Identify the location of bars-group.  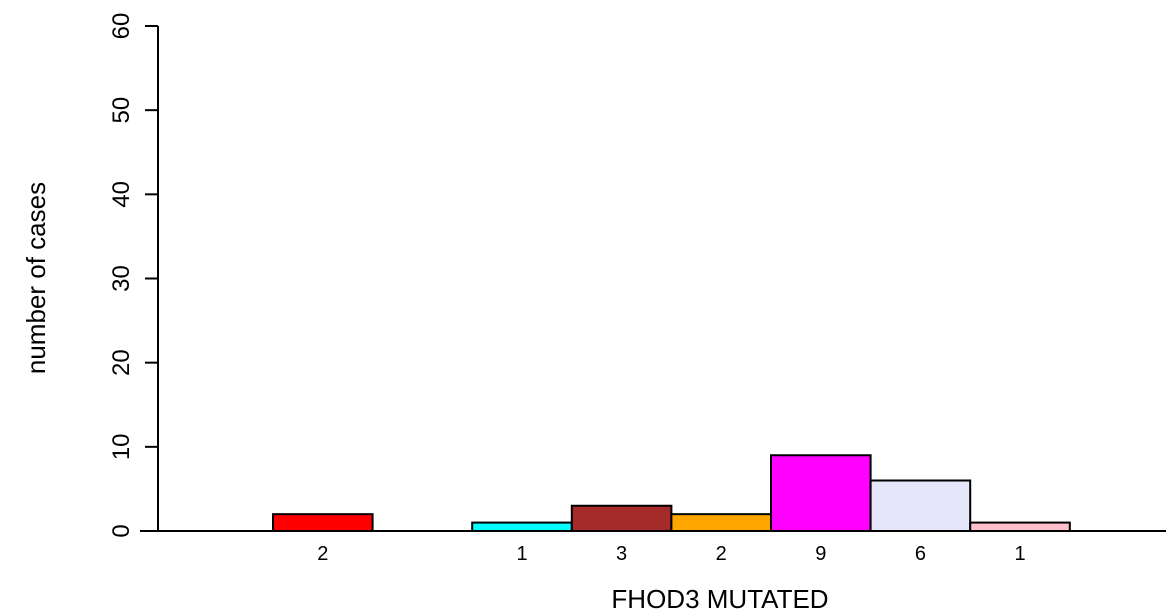
(671, 493).